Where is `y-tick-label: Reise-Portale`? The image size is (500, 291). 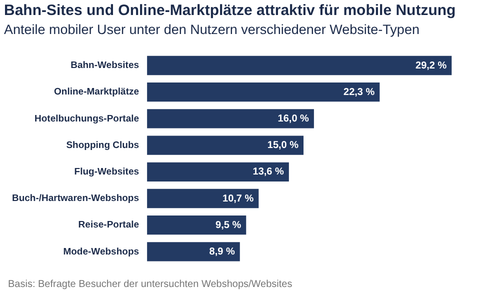 y-tick-label: Reise-Portale is located at coordinates (109, 225).